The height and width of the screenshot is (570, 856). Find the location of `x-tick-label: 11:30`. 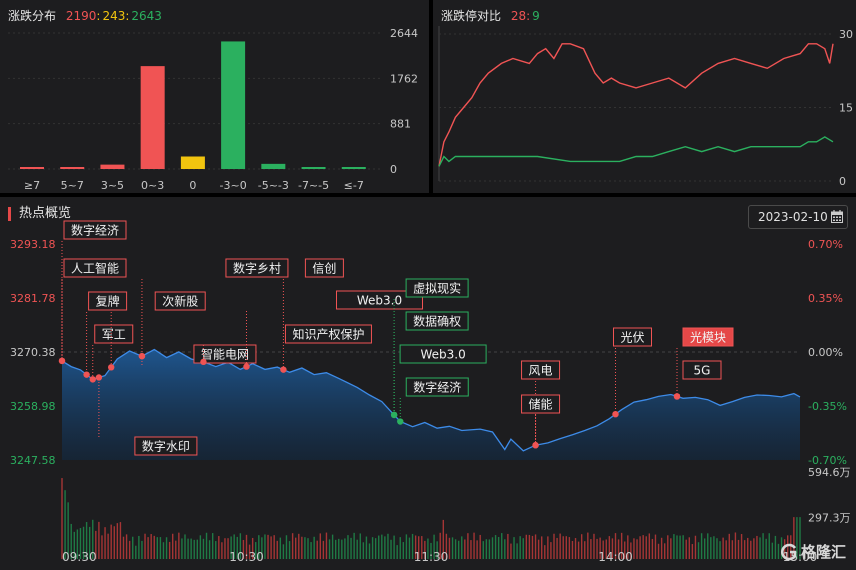

x-tick-label: 11:30 is located at coordinates (431, 557).